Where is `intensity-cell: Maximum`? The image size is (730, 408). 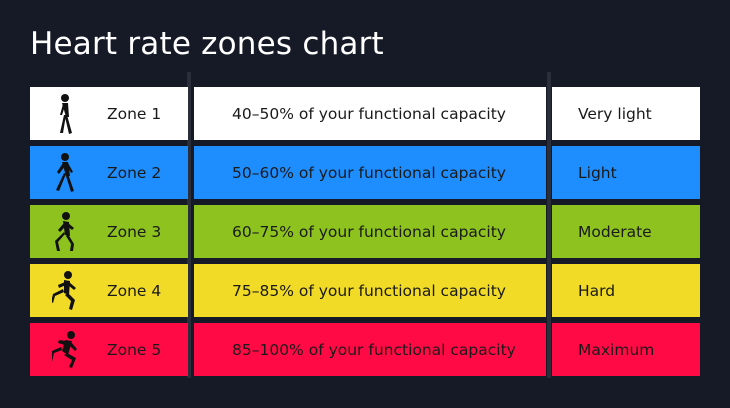 intensity-cell: Maximum is located at coordinates (626, 349).